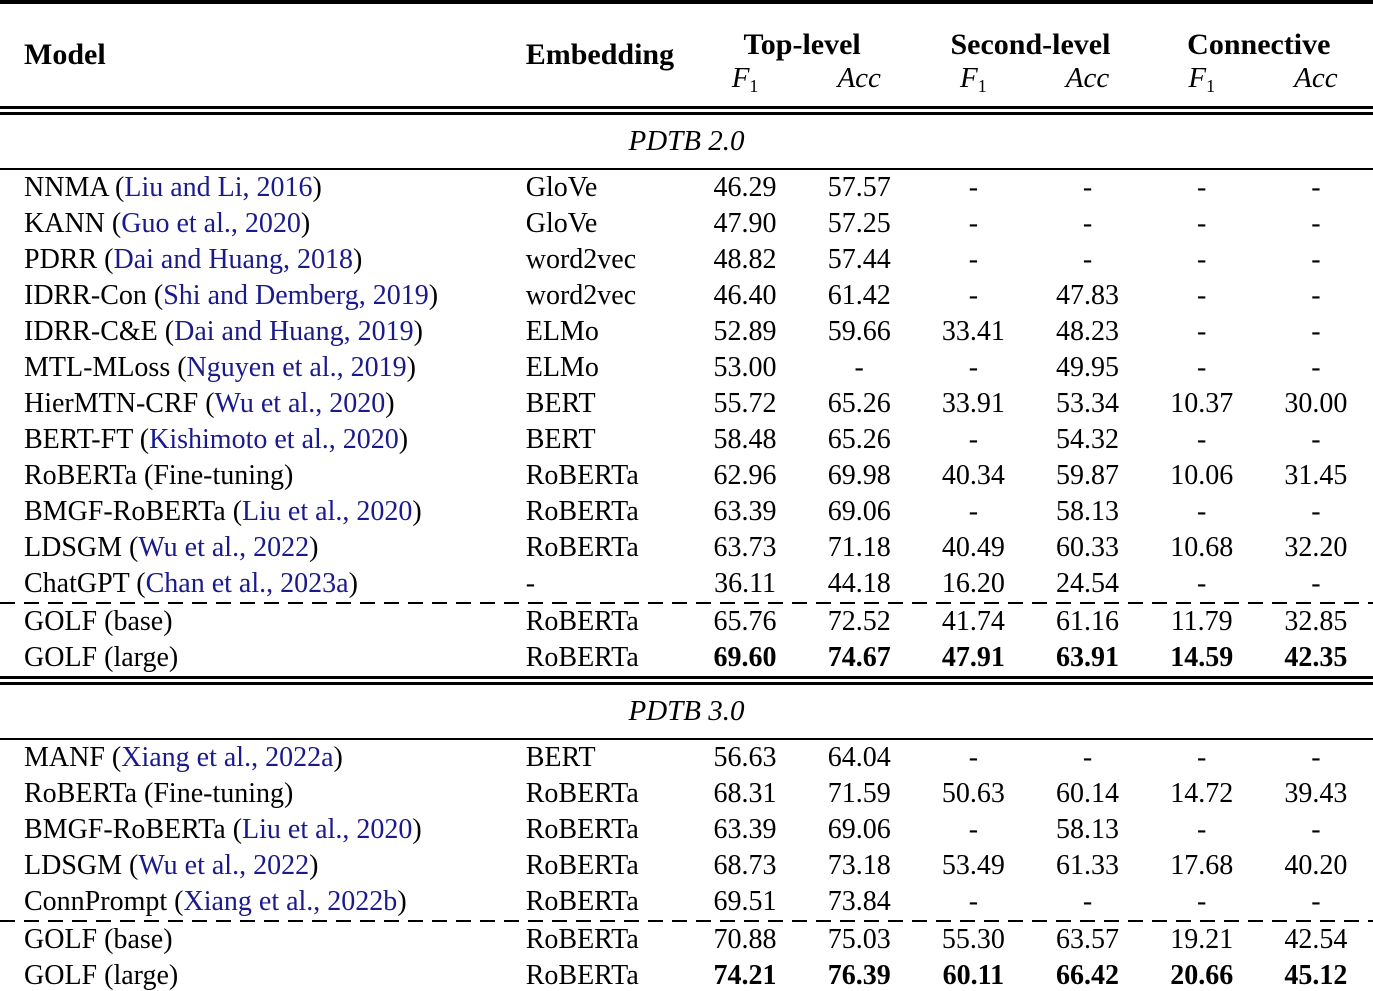  Describe the element at coordinates (973, 975) in the screenshot. I see `value-cell: 60.11` at that location.